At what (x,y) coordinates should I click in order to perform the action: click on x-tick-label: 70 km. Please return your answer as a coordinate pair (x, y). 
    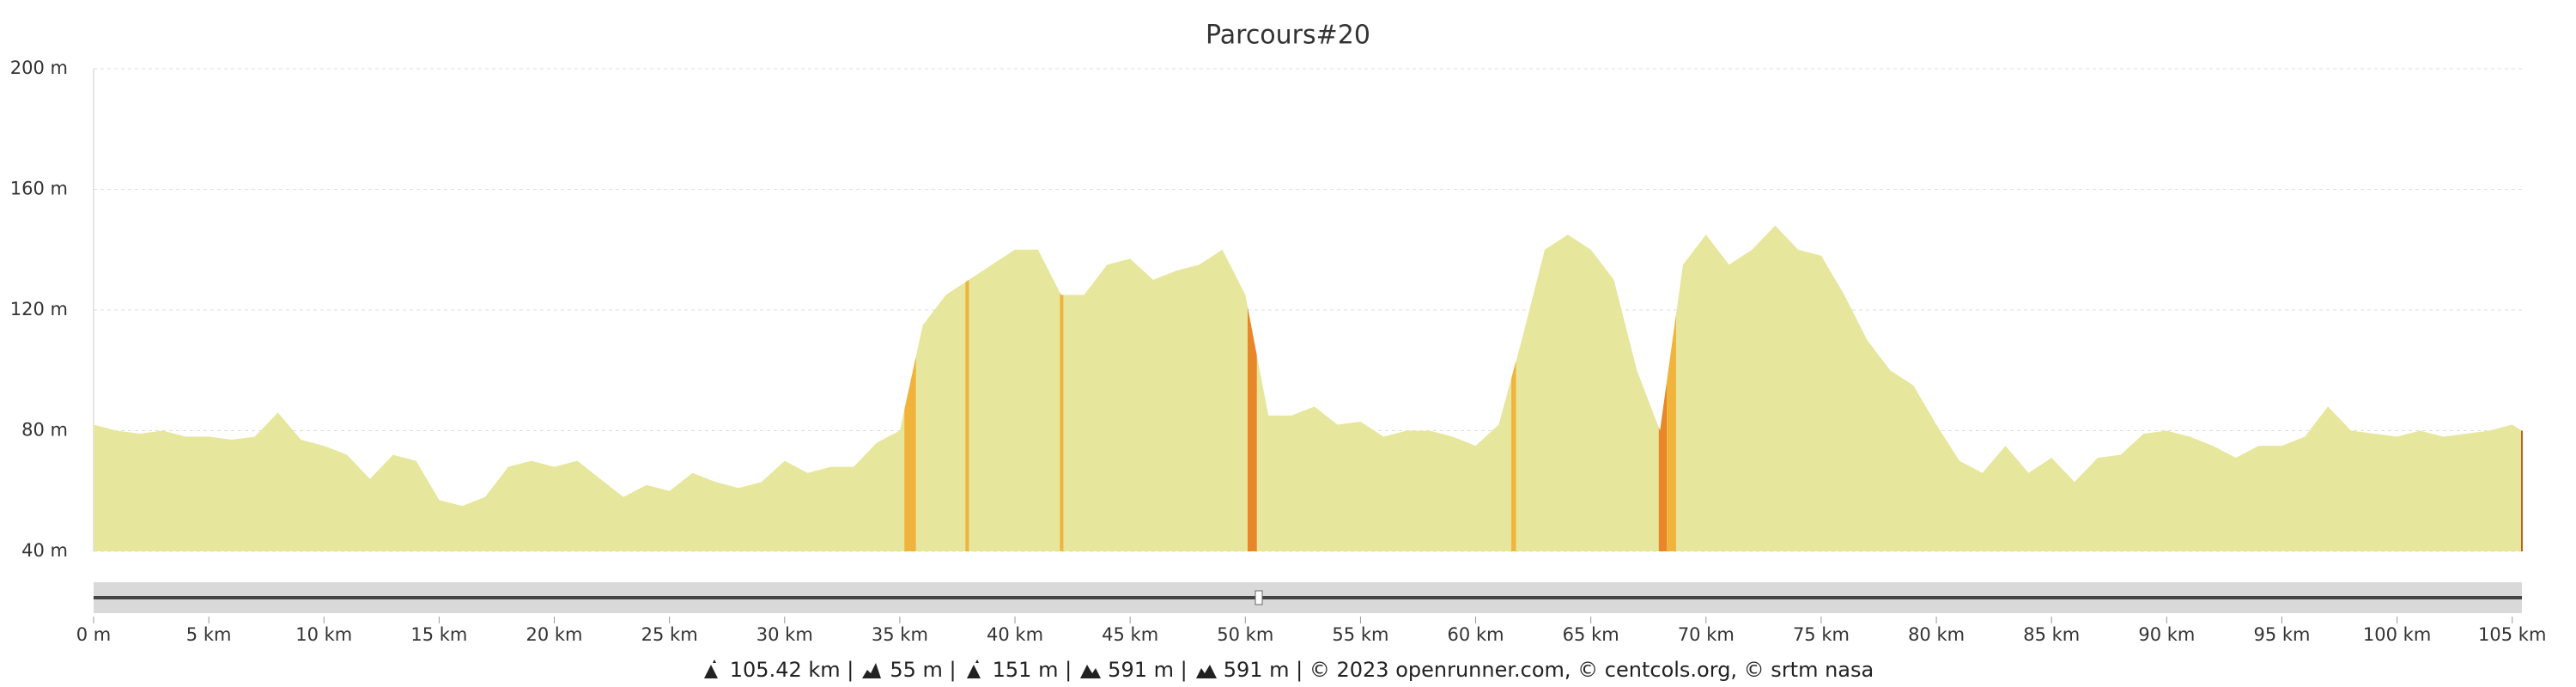
    Looking at the image, I should click on (1707, 634).